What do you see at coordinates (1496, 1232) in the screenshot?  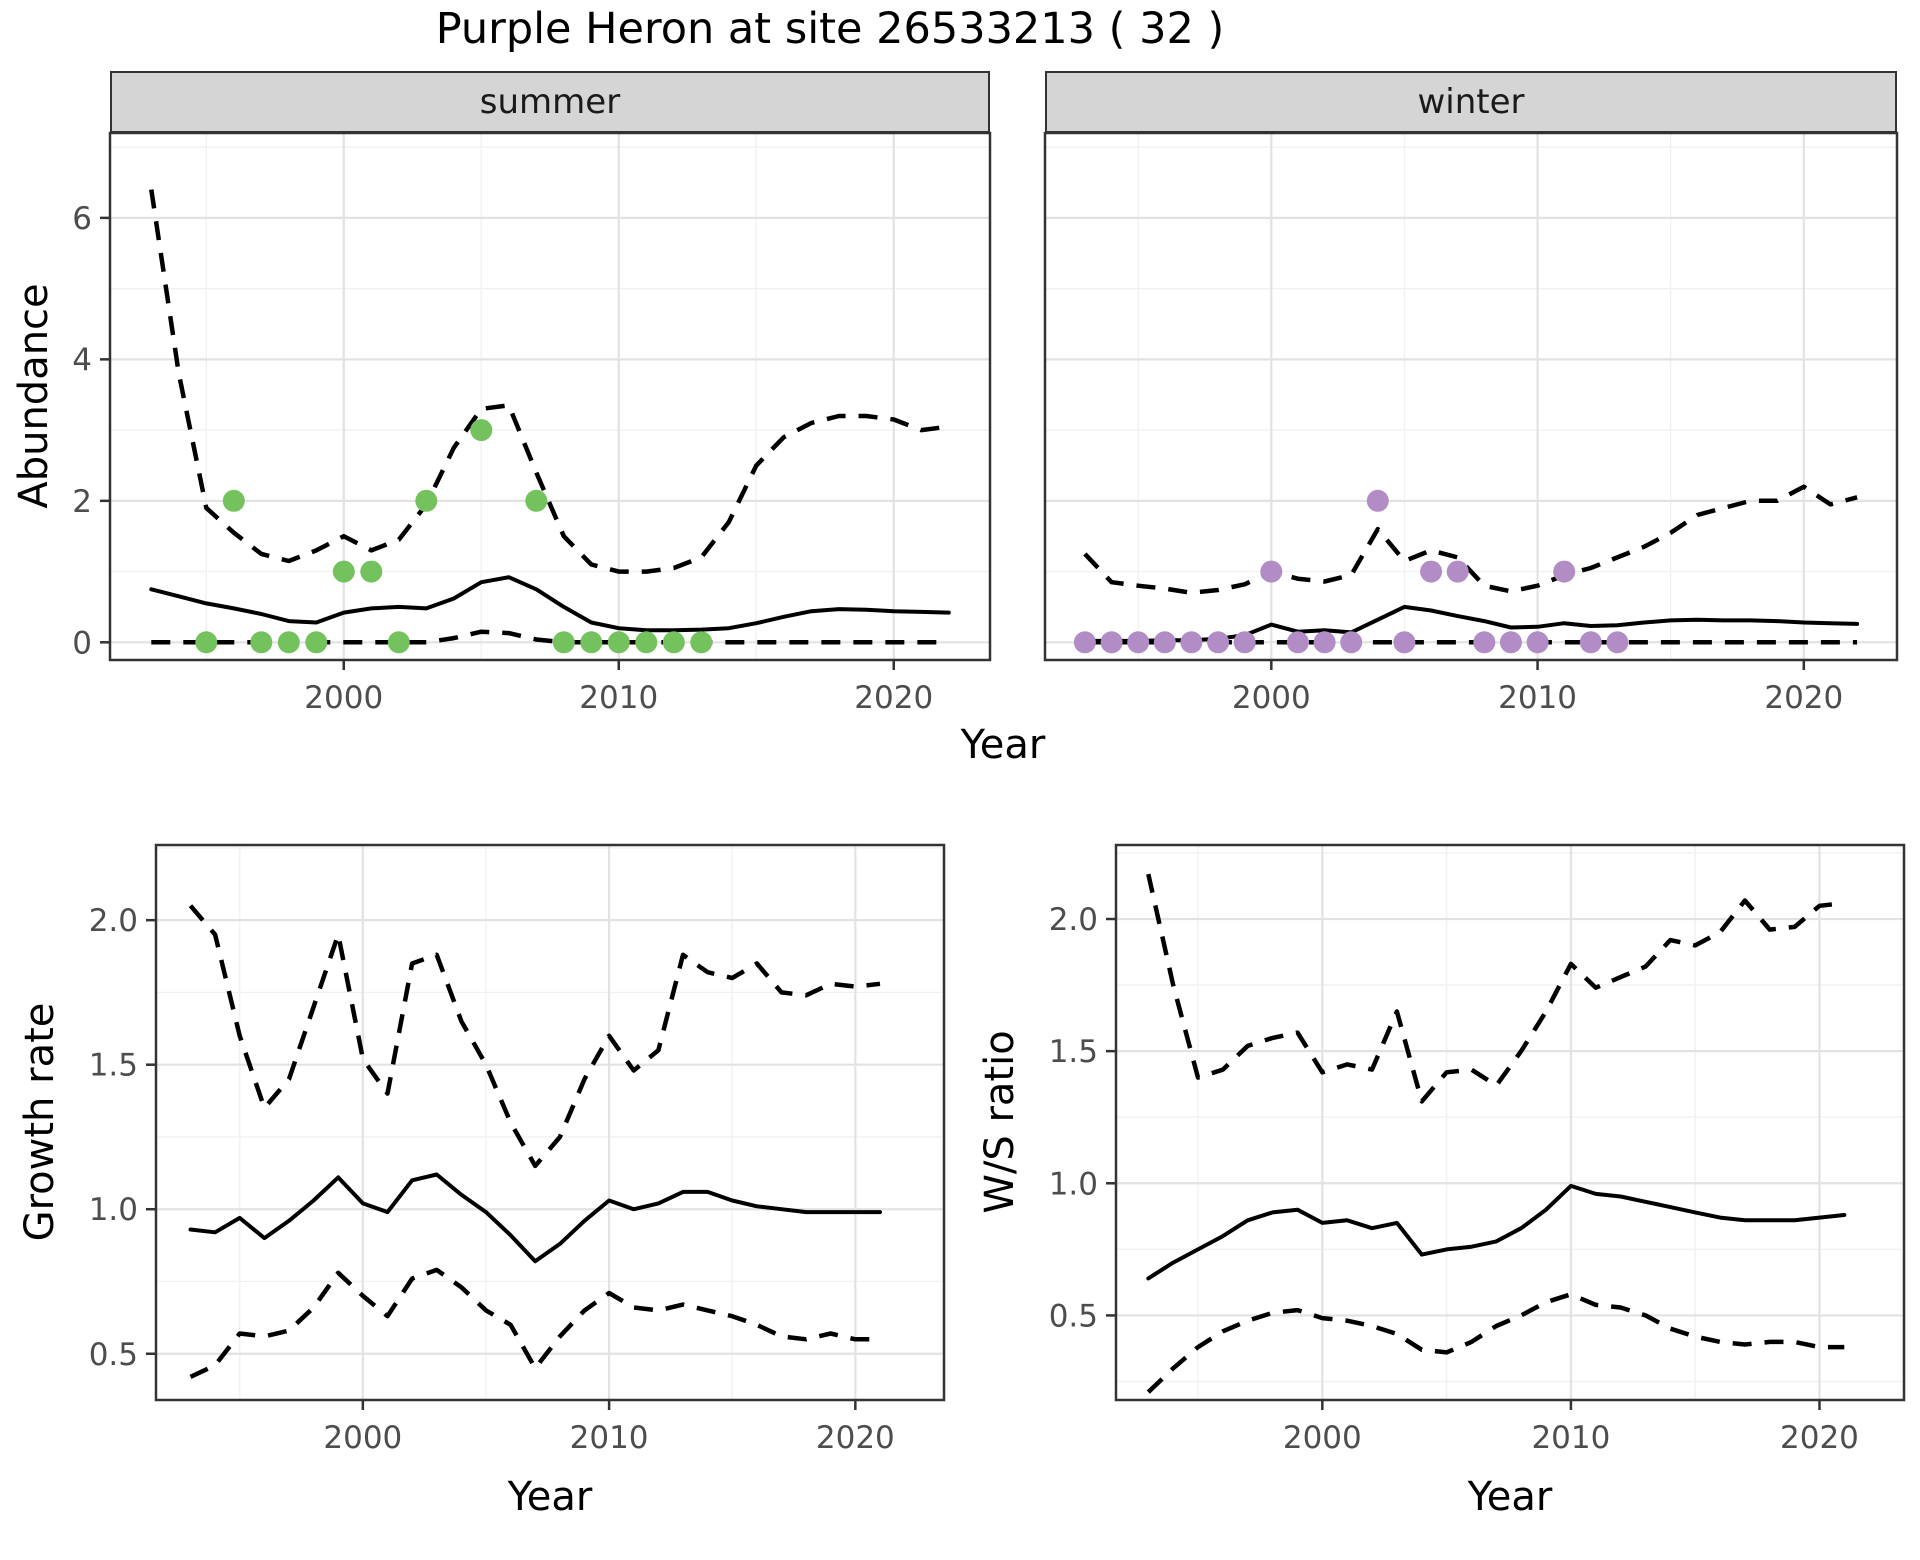 I see `ws_ratio-median-line` at bounding box center [1496, 1232].